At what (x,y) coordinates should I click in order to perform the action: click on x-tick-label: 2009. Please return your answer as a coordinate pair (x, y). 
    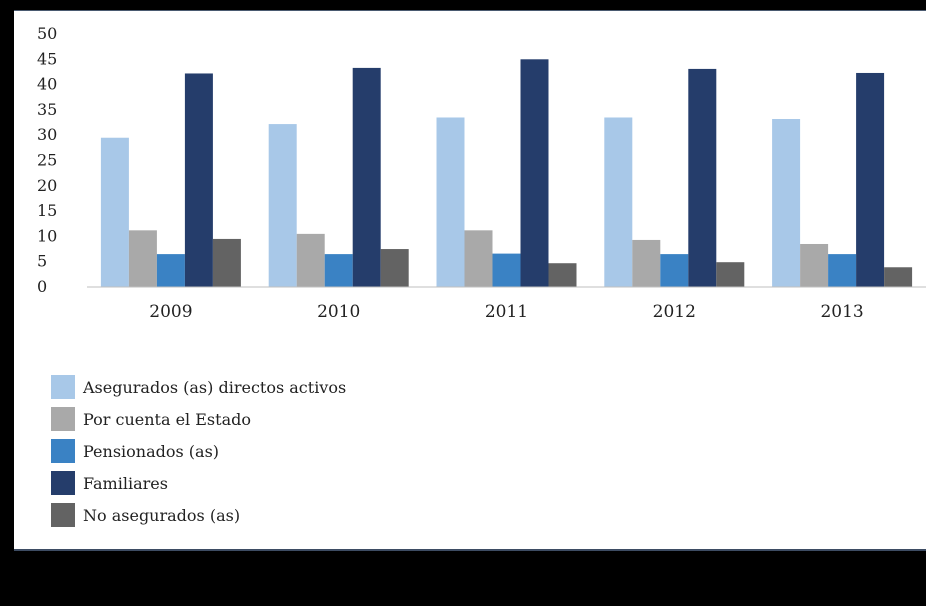
    Looking at the image, I should click on (170, 312).